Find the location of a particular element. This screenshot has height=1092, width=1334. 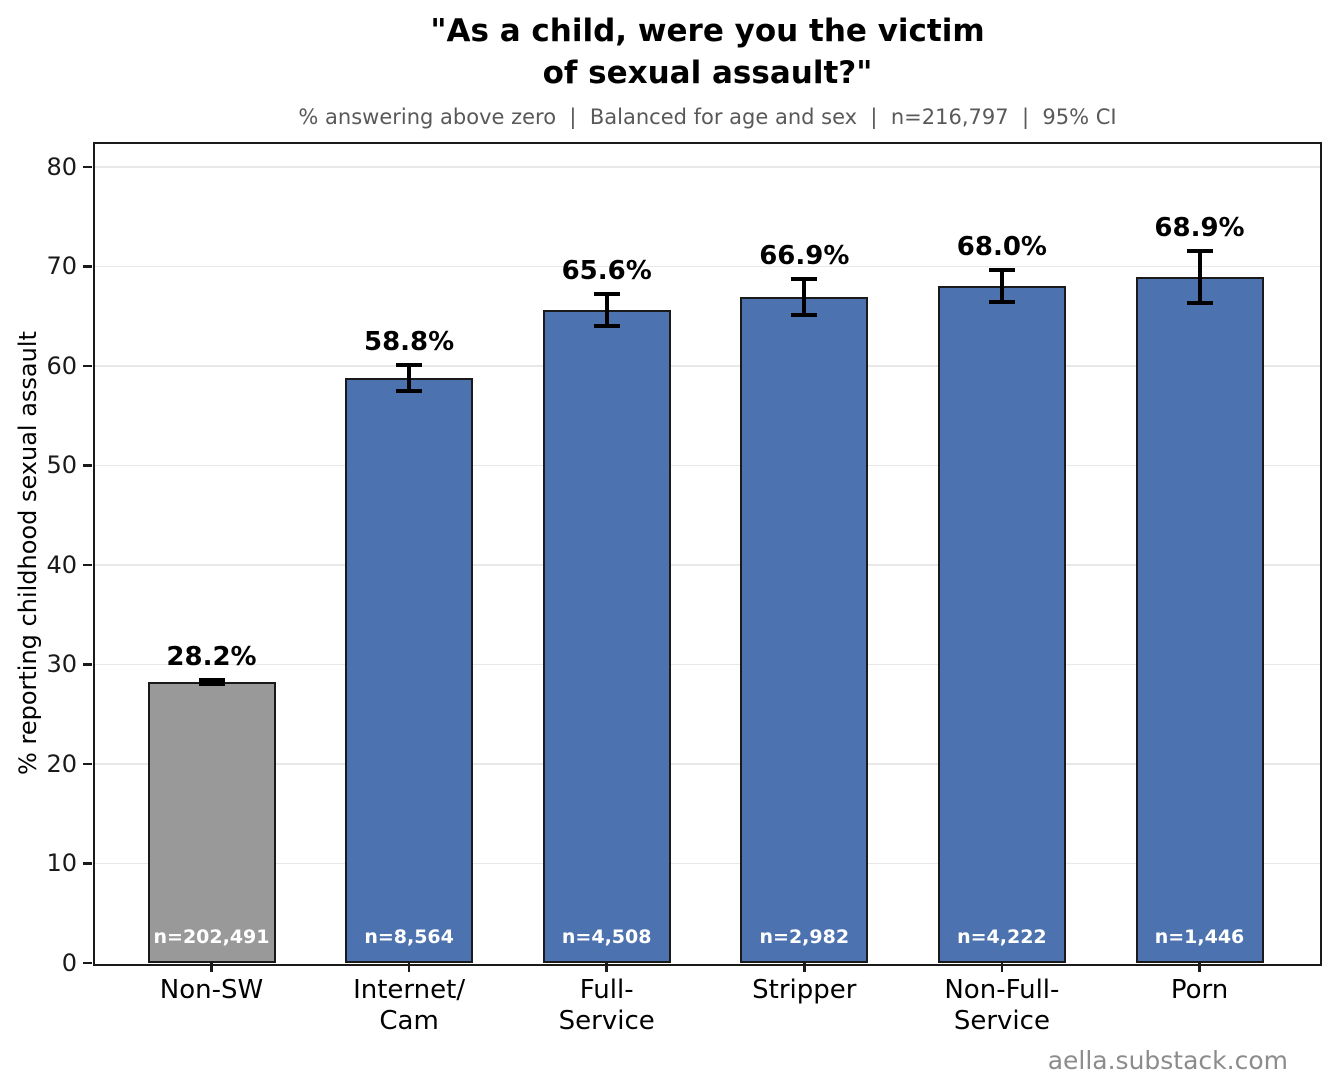

n-label: n=202,491 is located at coordinates (211, 937).